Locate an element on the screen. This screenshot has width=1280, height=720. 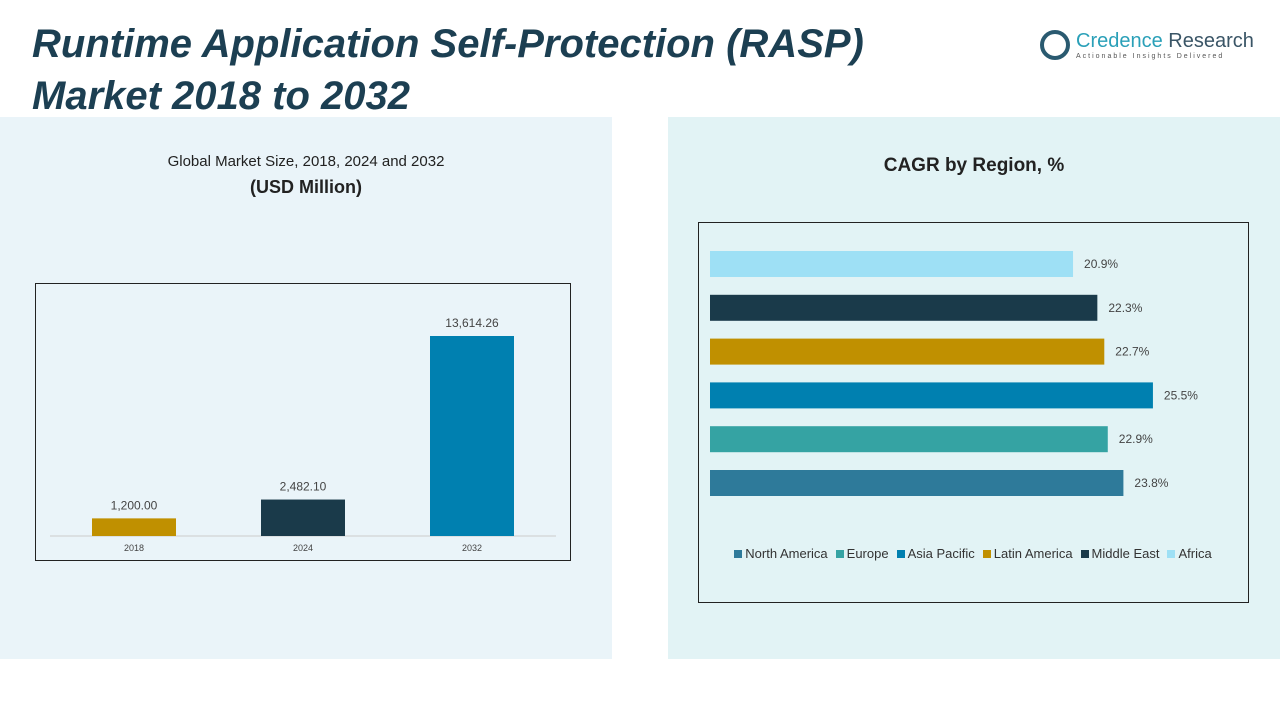
tick-label: 2018 is located at coordinates (134, 548).